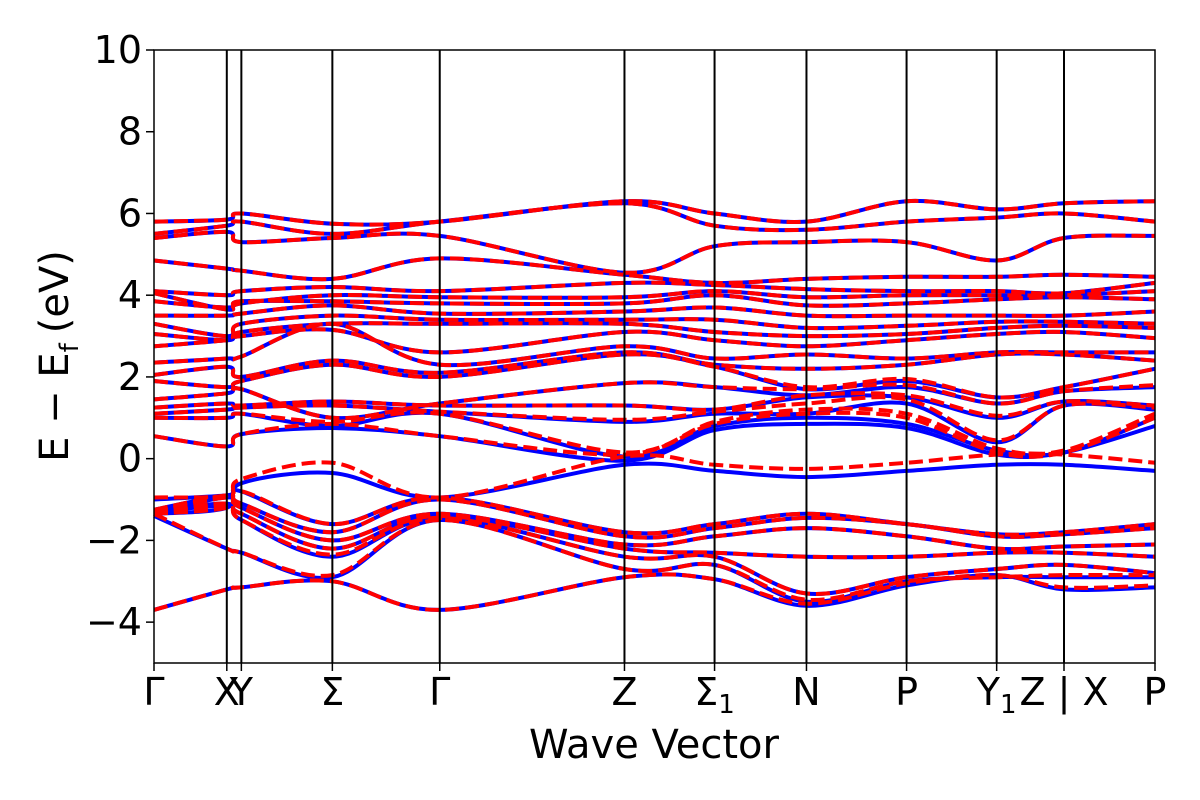 The image size is (1200, 800). I want to click on x-tick-label: N, so click(806, 692).